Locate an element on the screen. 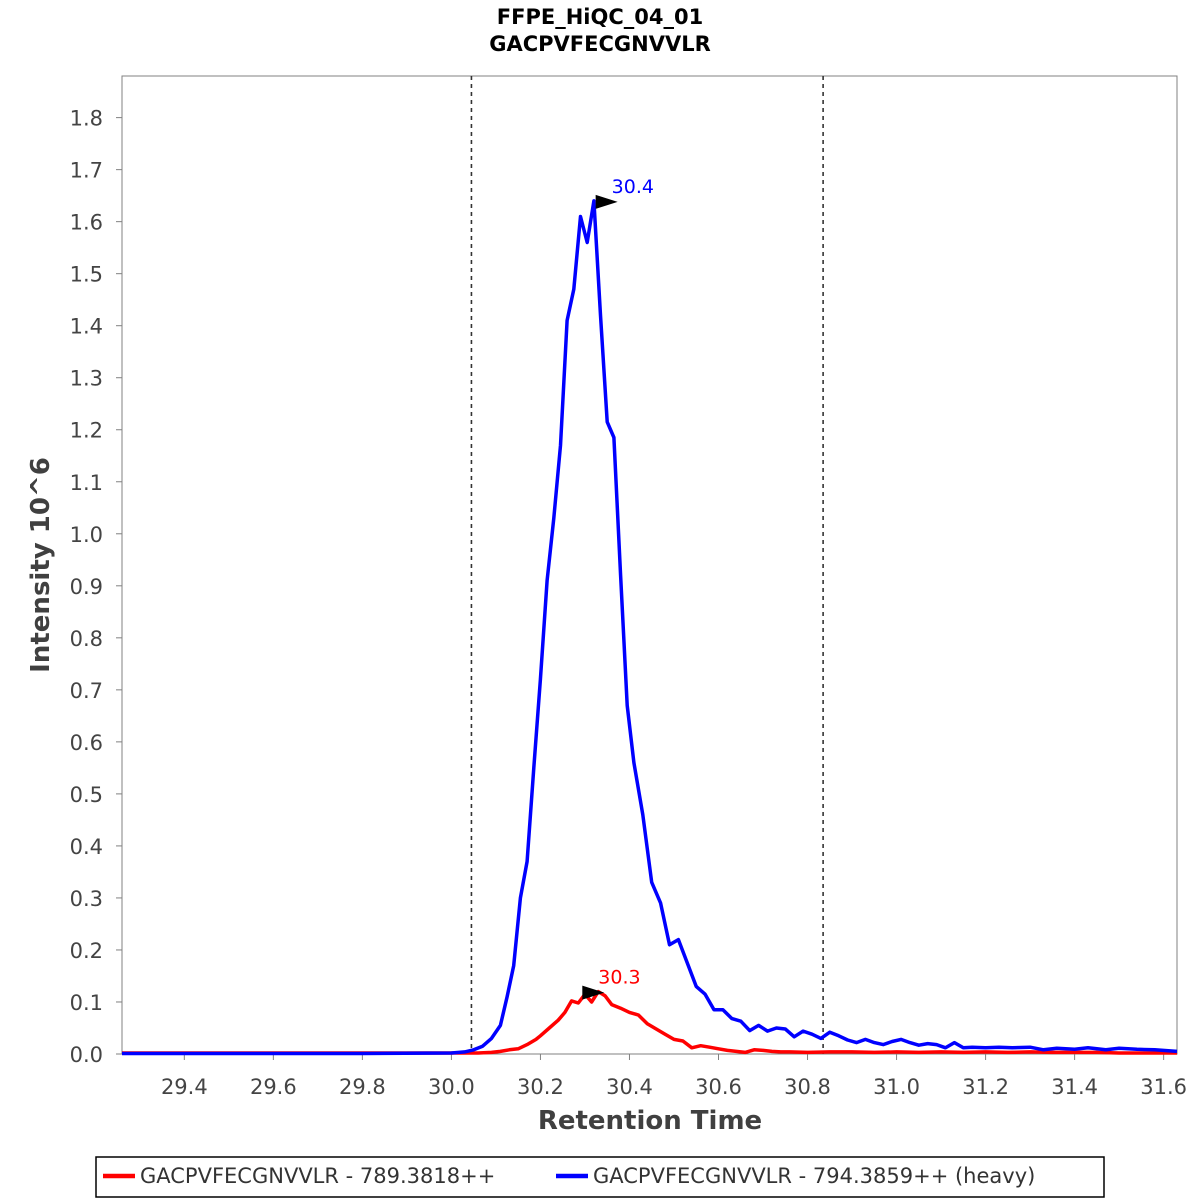  y-tick-label: 0.8 is located at coordinates (86, 639).